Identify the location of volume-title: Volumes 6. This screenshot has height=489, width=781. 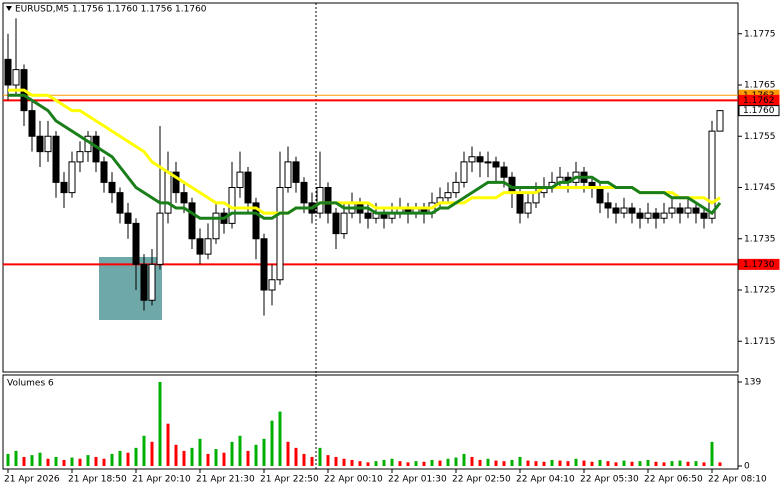
(30, 384).